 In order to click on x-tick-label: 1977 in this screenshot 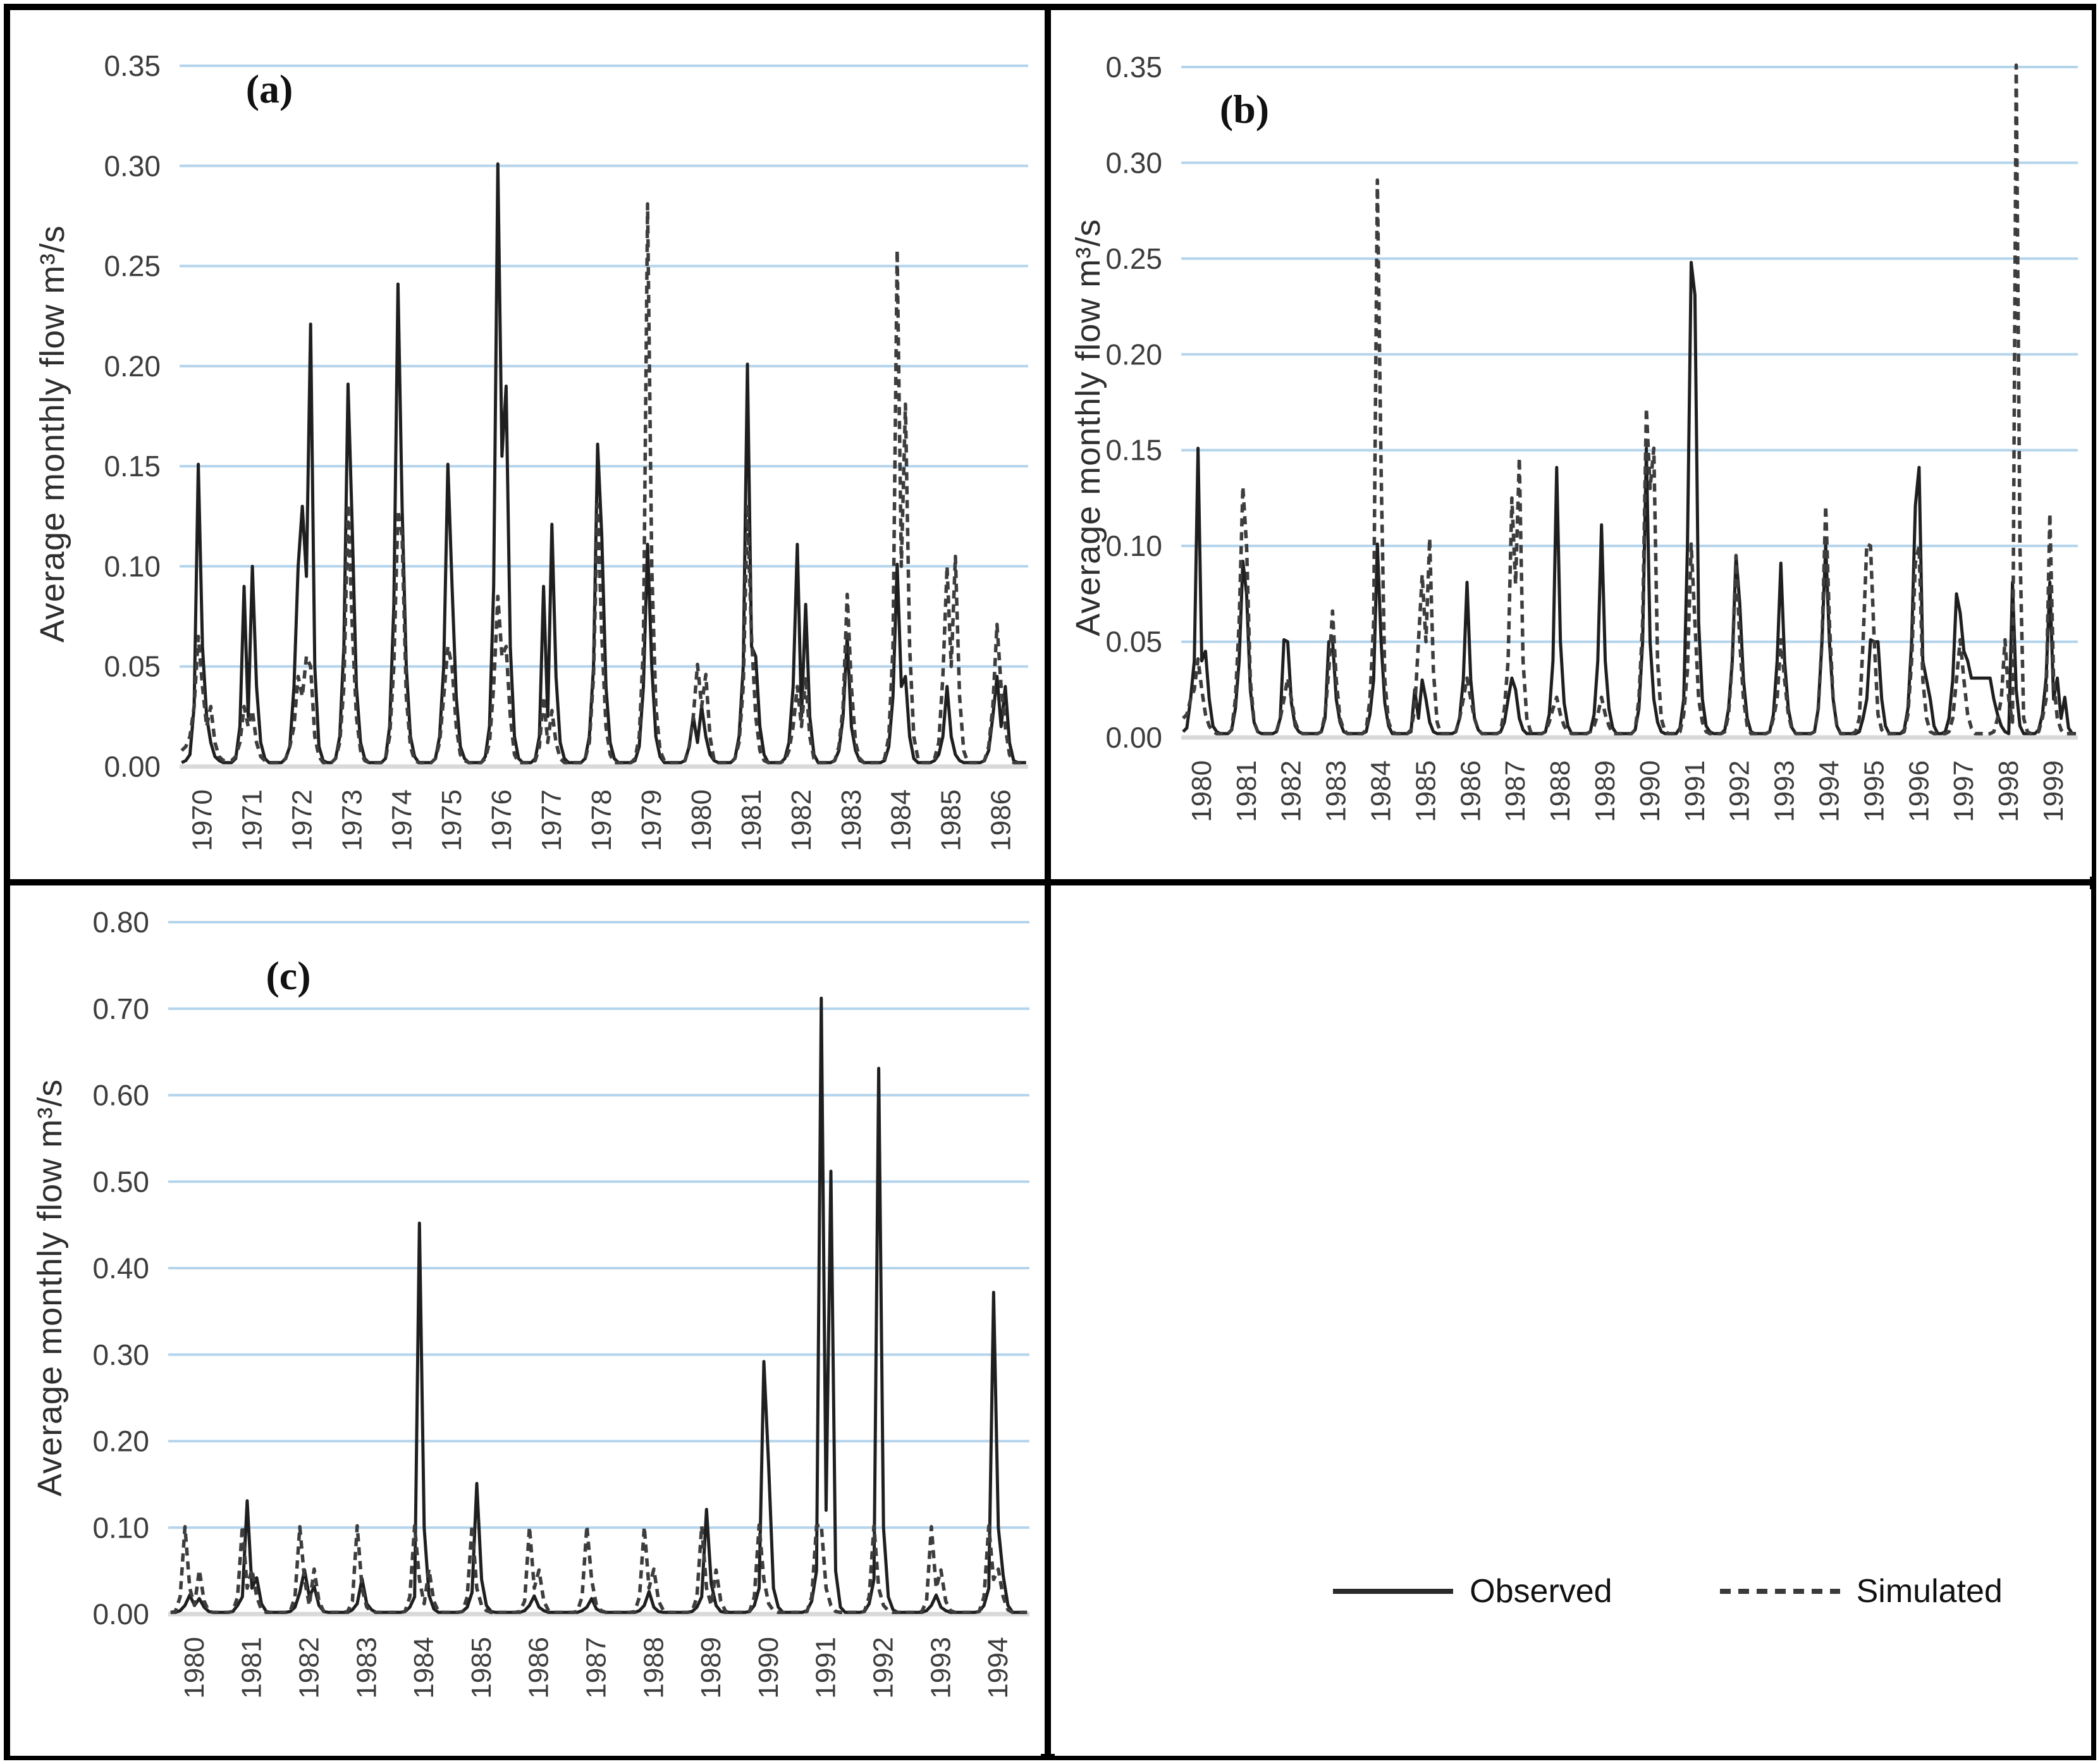, I will do `click(551, 820)`.